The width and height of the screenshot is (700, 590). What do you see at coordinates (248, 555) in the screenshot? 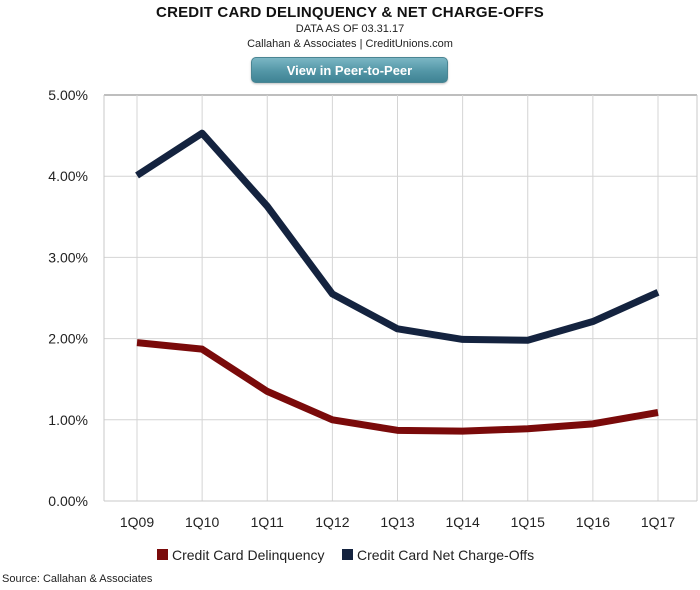
I see `legend-label: Credit Card Delinquency` at bounding box center [248, 555].